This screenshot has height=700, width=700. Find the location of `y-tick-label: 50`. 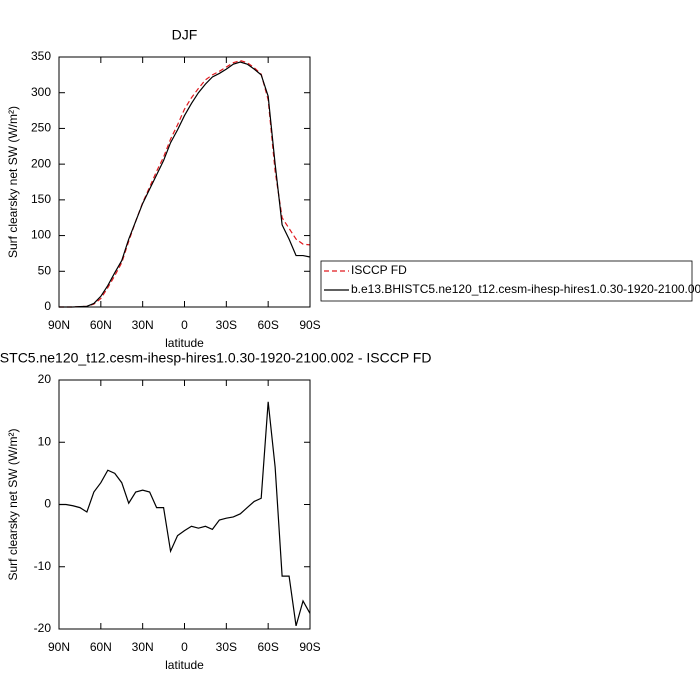

y-tick-label: 50 is located at coordinates (45, 270).